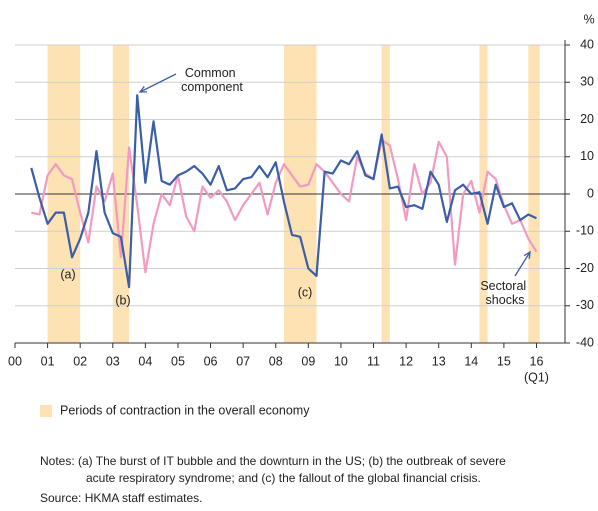 This screenshot has width=598, height=511. I want to click on annotation: (a), so click(67, 274).